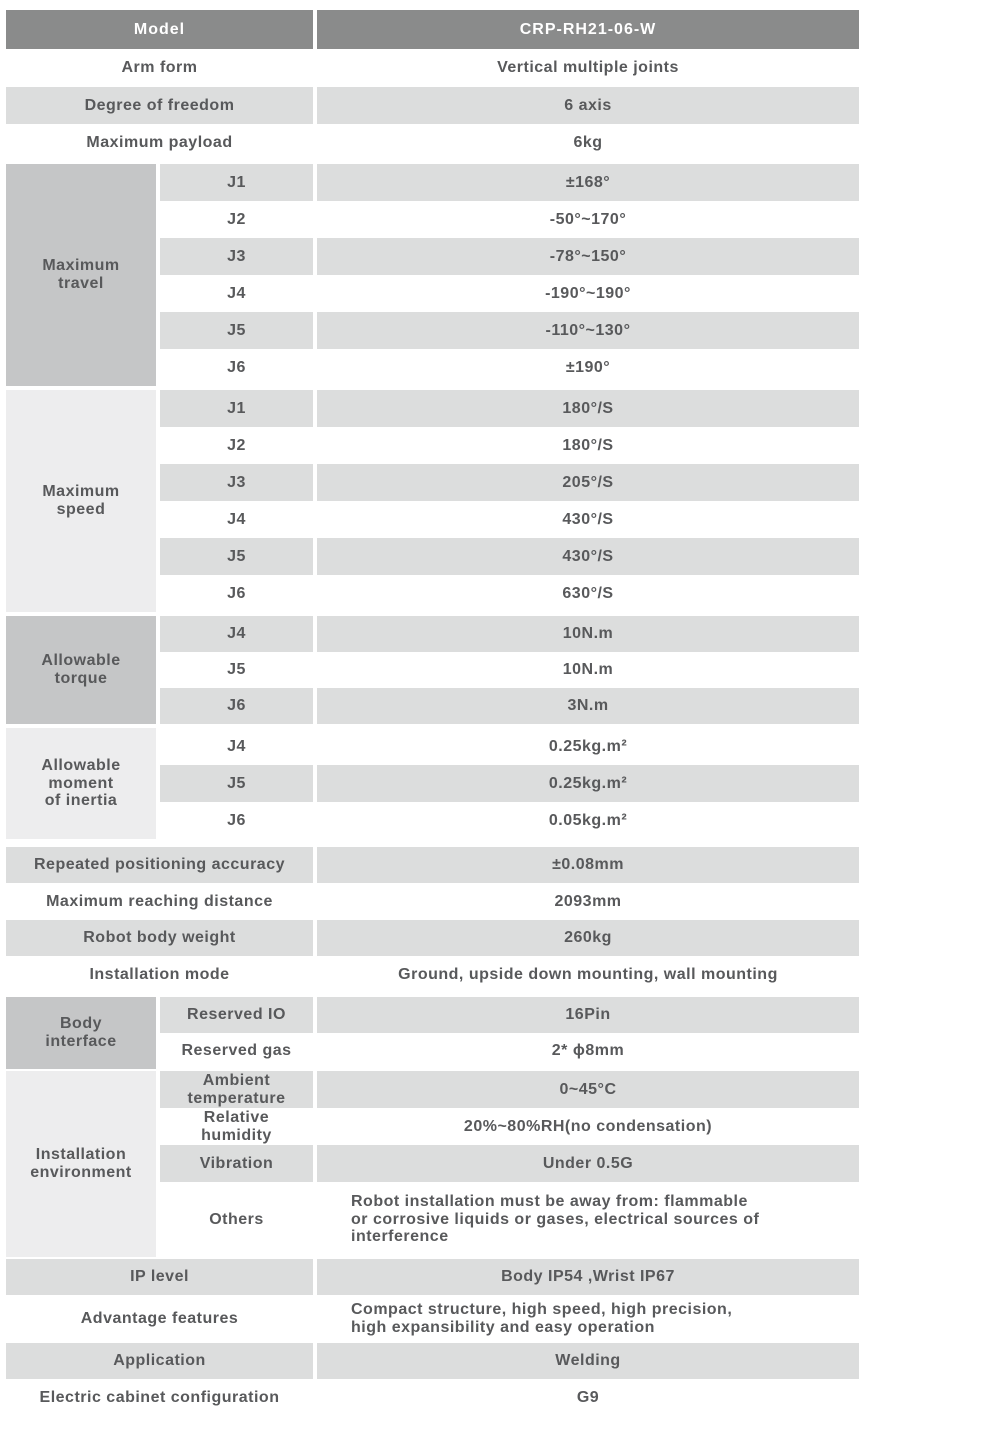 The width and height of the screenshot is (988, 1430). Describe the element at coordinates (588, 820) in the screenshot. I see `spec-value: 0.05kg.m²` at that location.